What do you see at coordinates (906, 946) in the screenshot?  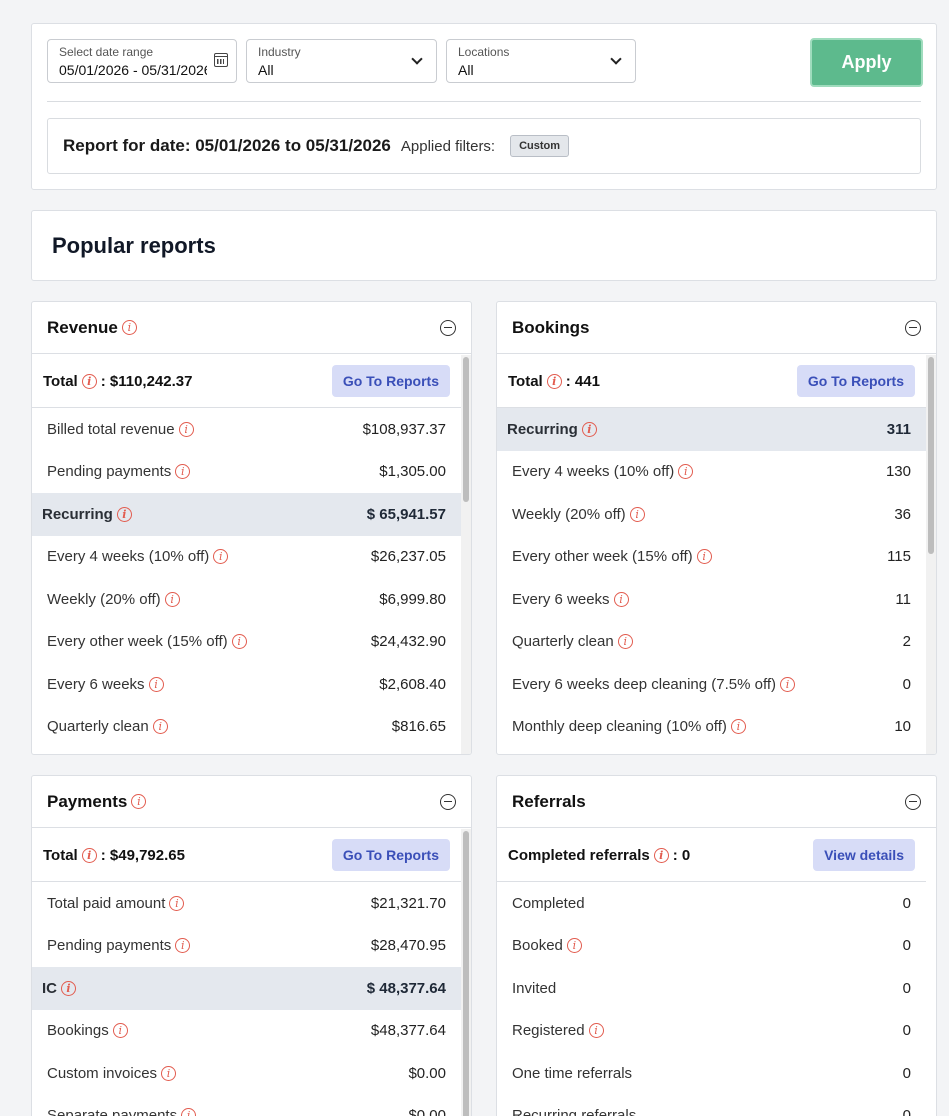 I see `row-value: 0` at bounding box center [906, 946].